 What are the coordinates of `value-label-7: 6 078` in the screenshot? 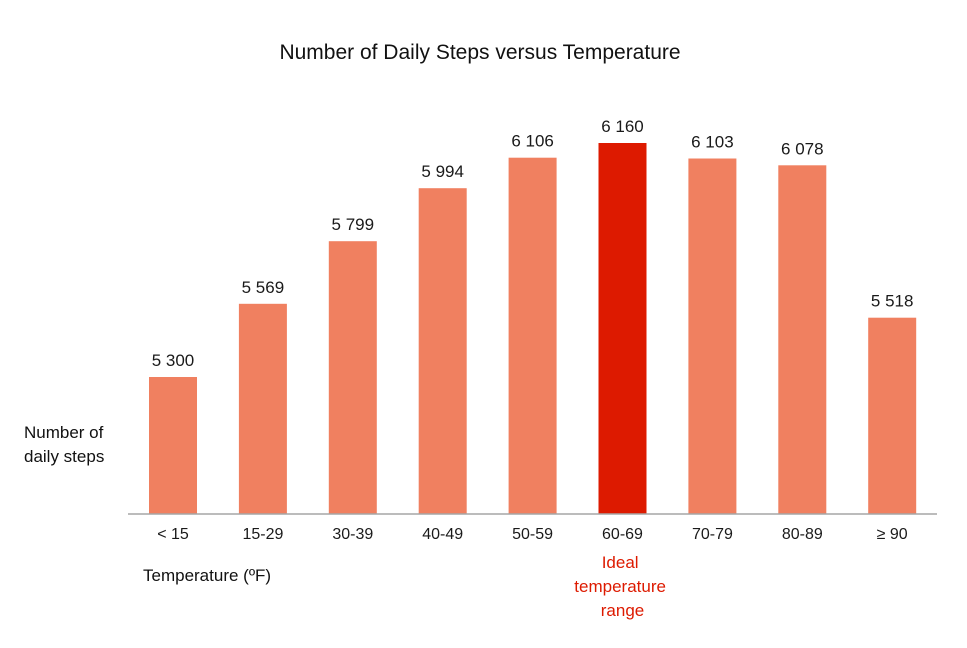 It's located at (802, 148).